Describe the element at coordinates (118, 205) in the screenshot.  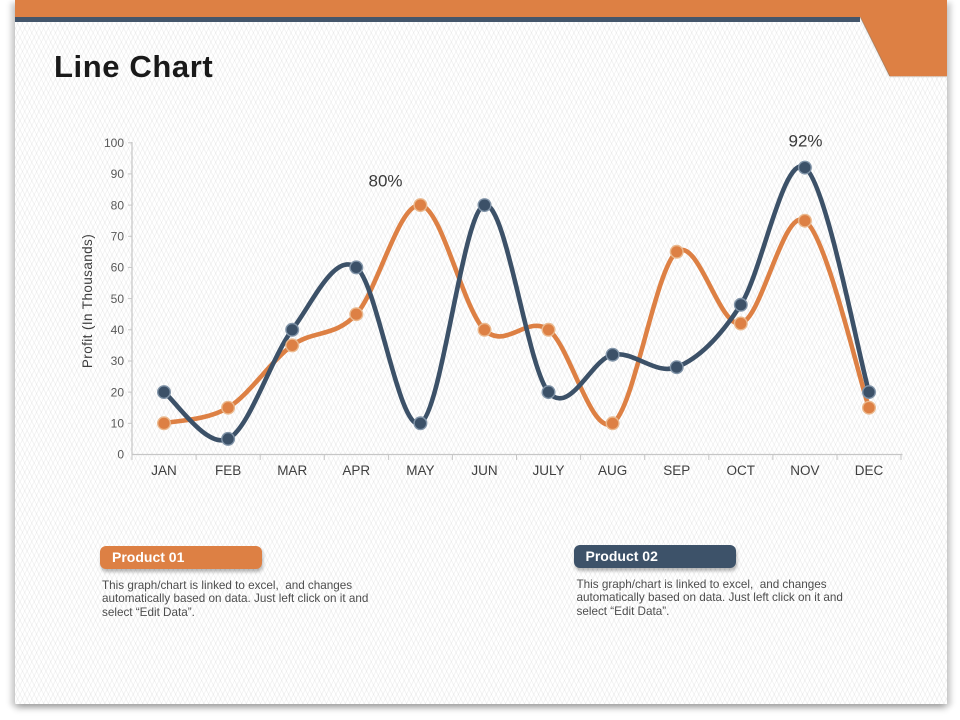
I see `svg-text: 80` at that location.